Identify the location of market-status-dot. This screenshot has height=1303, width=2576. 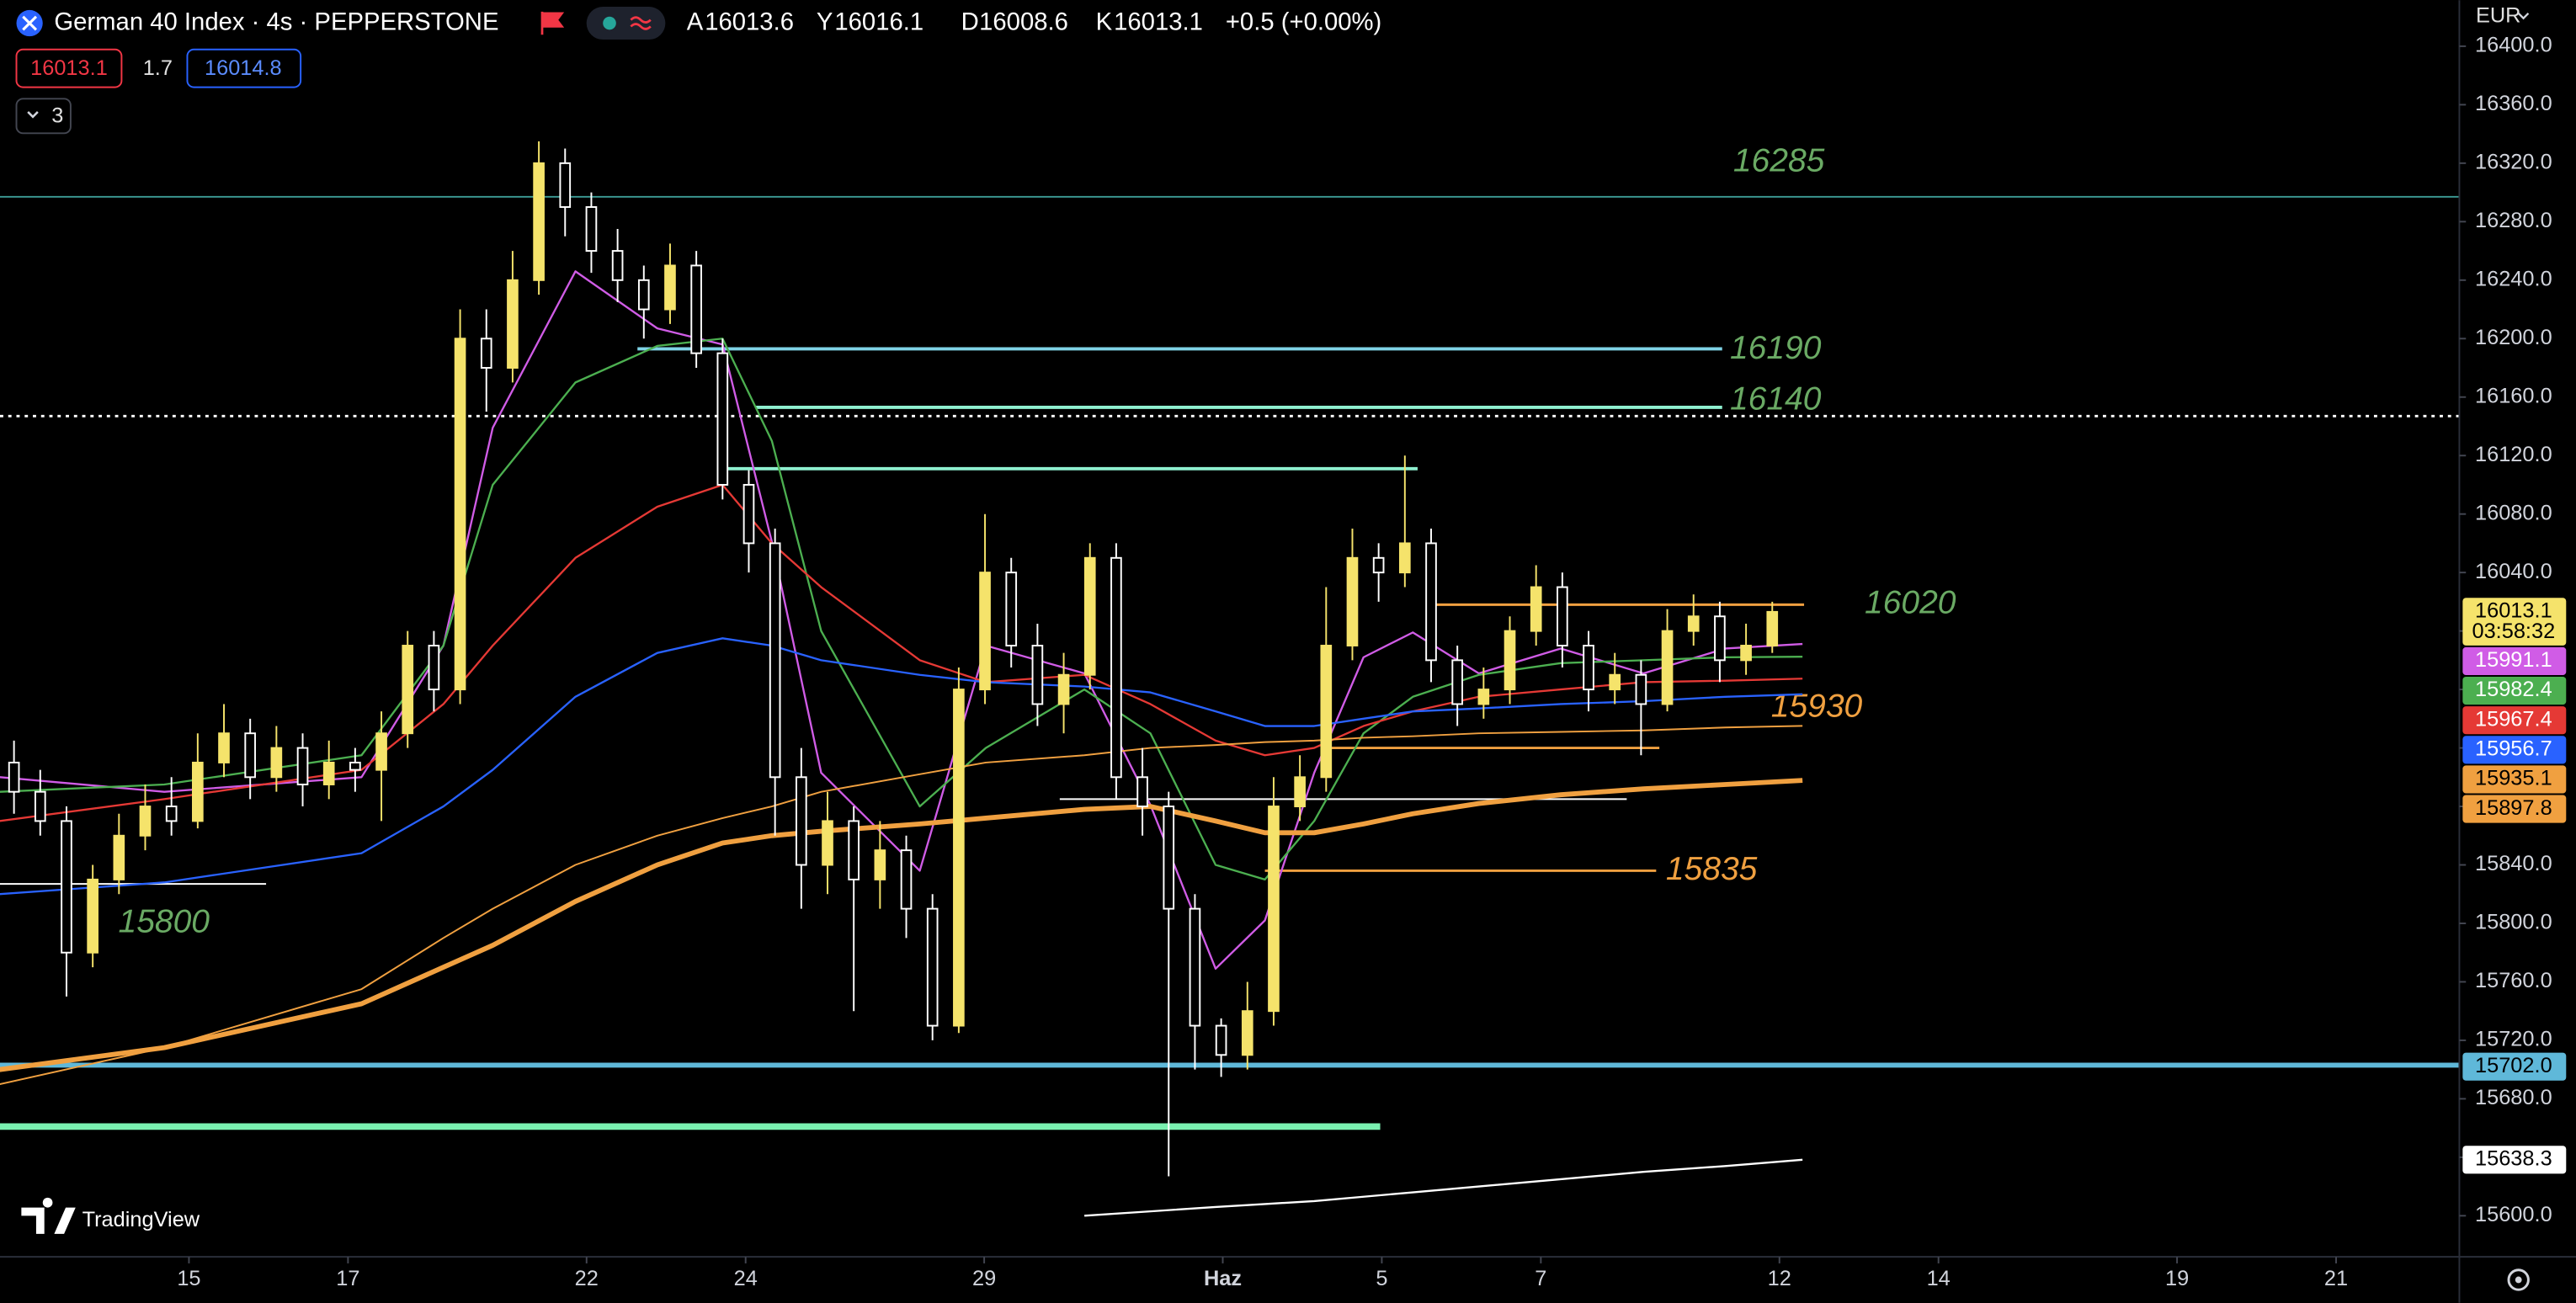
(610, 23).